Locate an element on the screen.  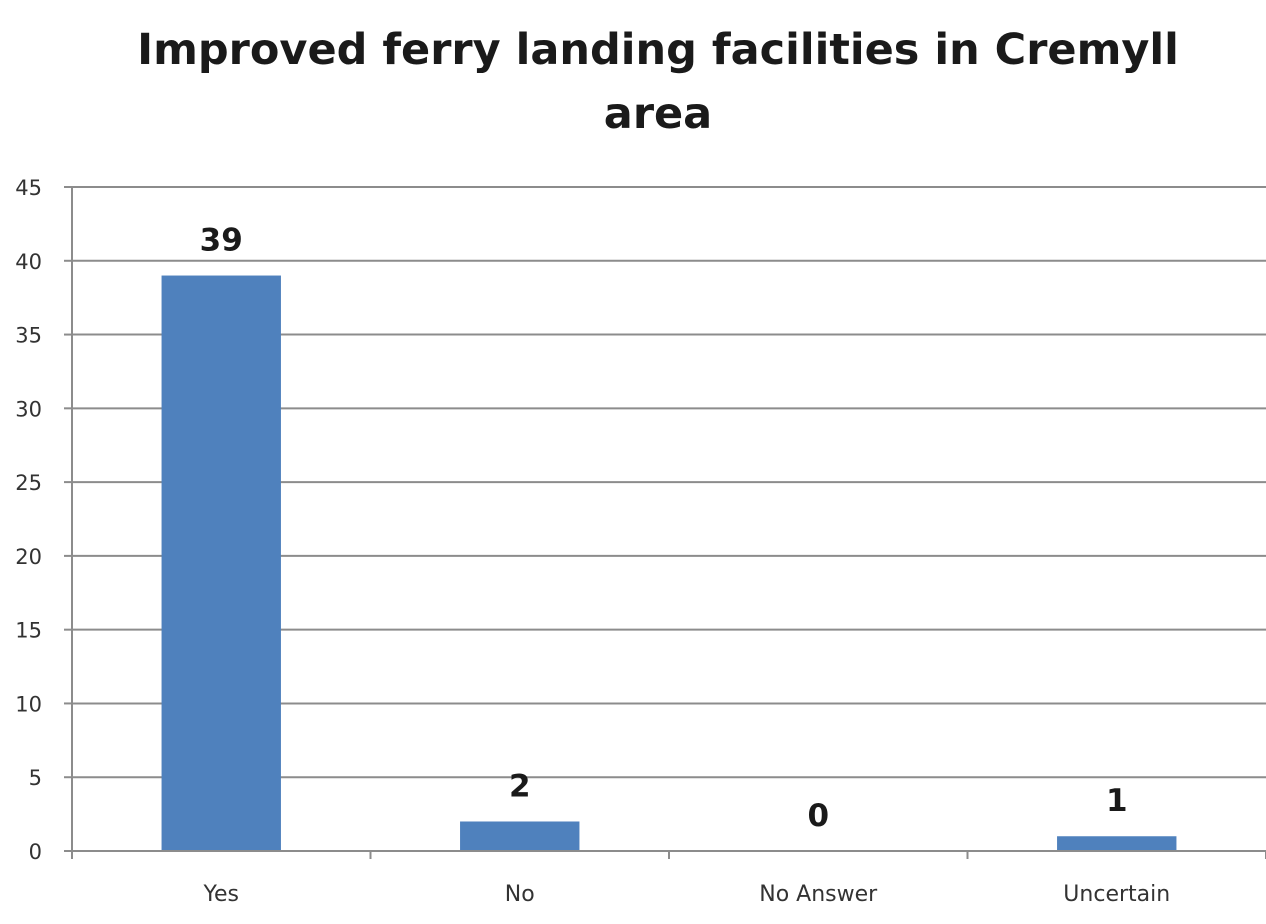
y-tick-label-15: 15 is located at coordinates (28, 631).